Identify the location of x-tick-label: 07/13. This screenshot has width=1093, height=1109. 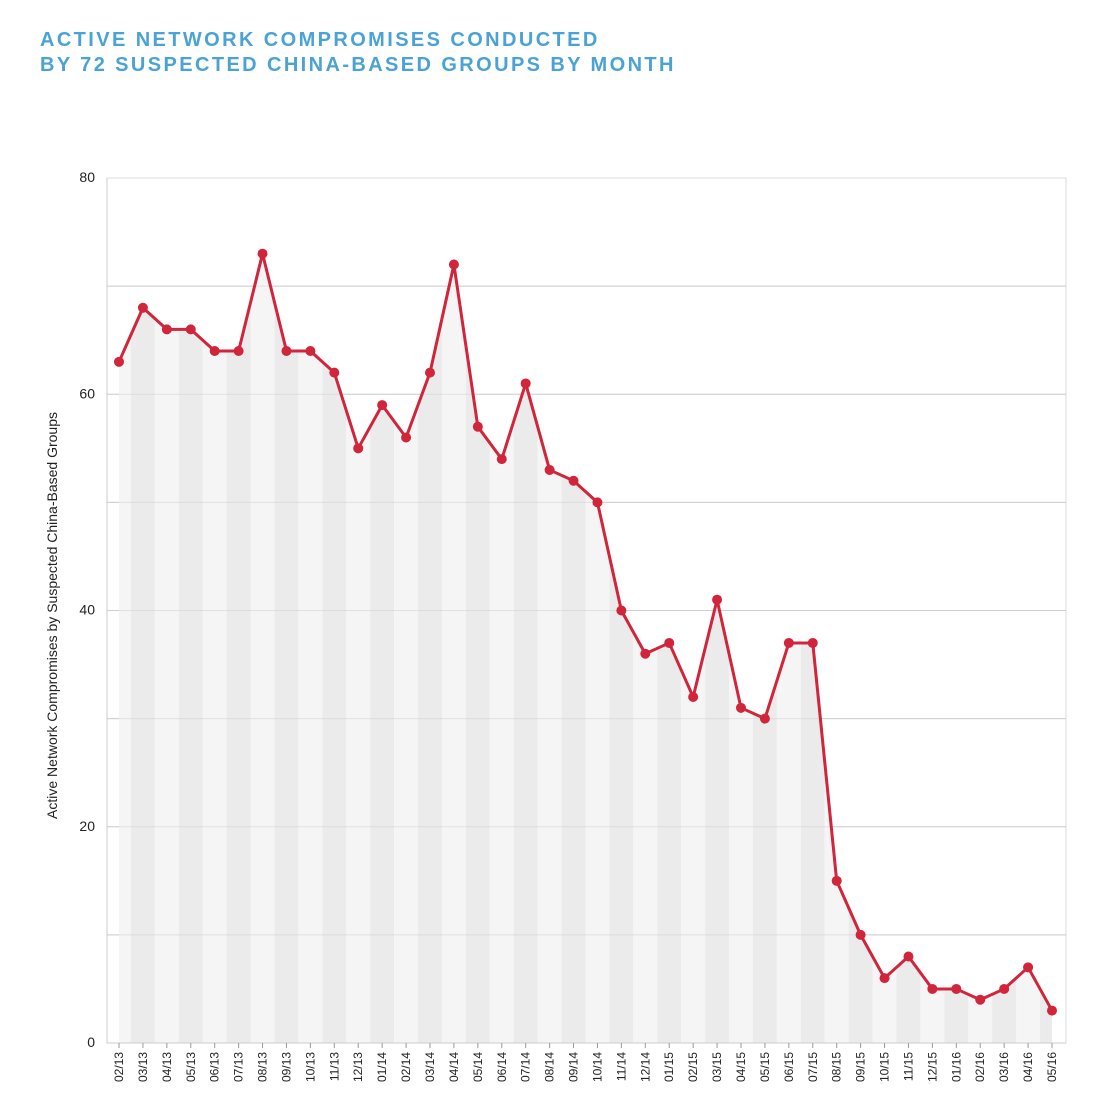
(239, 1067).